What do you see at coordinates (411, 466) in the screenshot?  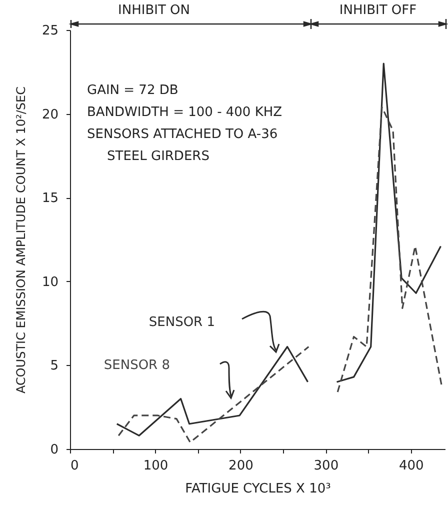 I see `x-tick-label: 400` at bounding box center [411, 466].